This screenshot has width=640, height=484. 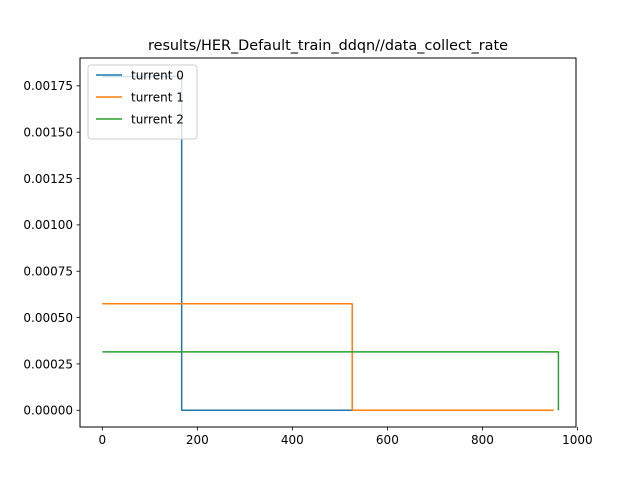 I want to click on legend-label-1: turrent 1, so click(x=157, y=97).